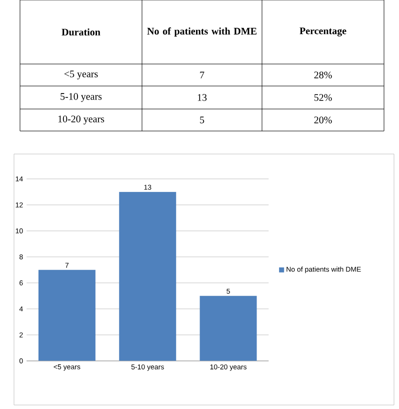 The image size is (399, 409). Describe the element at coordinates (202, 120) in the screenshot. I see `text: 5` at that location.